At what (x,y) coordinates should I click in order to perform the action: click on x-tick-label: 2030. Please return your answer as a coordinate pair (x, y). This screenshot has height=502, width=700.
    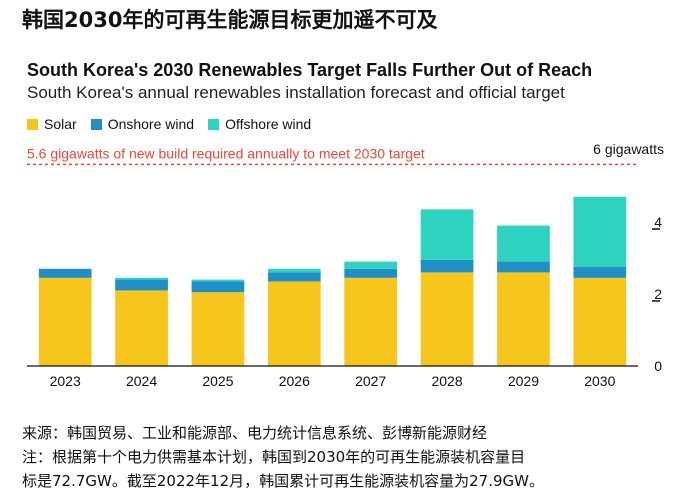
    Looking at the image, I should click on (599, 381).